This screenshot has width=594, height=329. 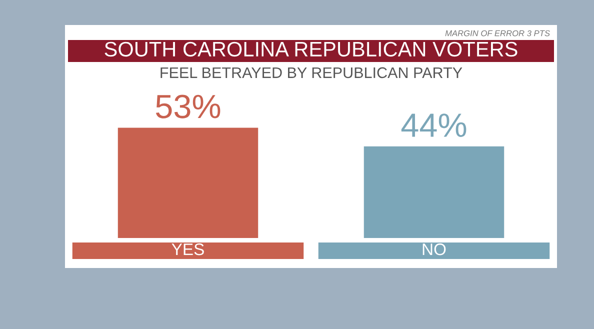 What do you see at coordinates (188, 106) in the screenshot?
I see `data-label: 53%` at bounding box center [188, 106].